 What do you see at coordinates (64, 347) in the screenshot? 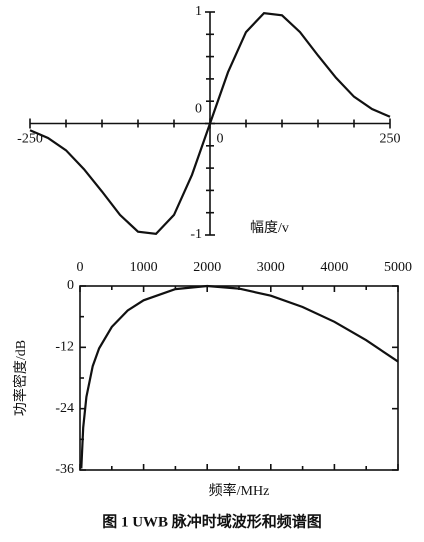
I see `y-tick-label: -12` at bounding box center [64, 347].